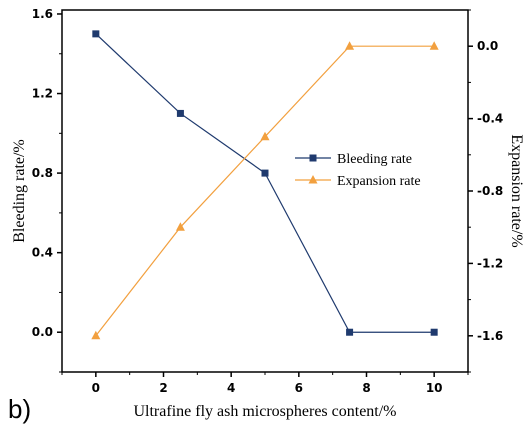  What do you see at coordinates (490, 119) in the screenshot?
I see `y-right-tick-label: -0.4` at bounding box center [490, 119].